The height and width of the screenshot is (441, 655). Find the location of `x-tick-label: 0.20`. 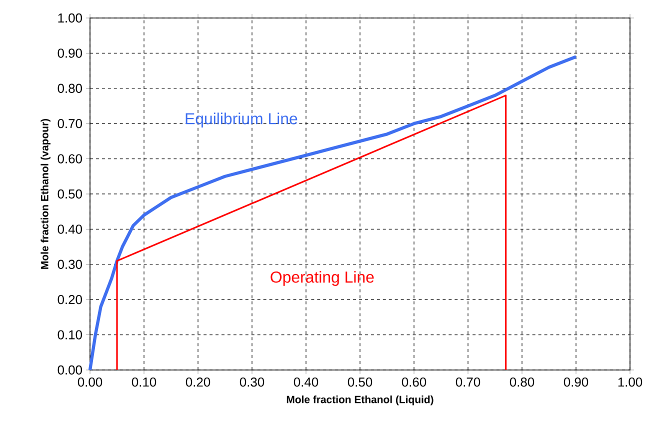

x-tick-label: 0.20 is located at coordinates (198, 382).